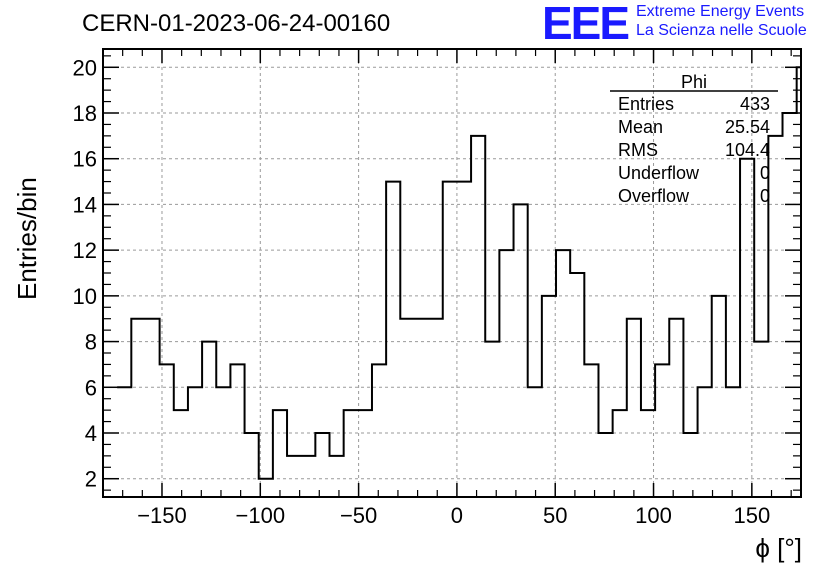  Describe the element at coordinates (85, 250) in the screenshot. I see `y-tick-label: 12` at that location.